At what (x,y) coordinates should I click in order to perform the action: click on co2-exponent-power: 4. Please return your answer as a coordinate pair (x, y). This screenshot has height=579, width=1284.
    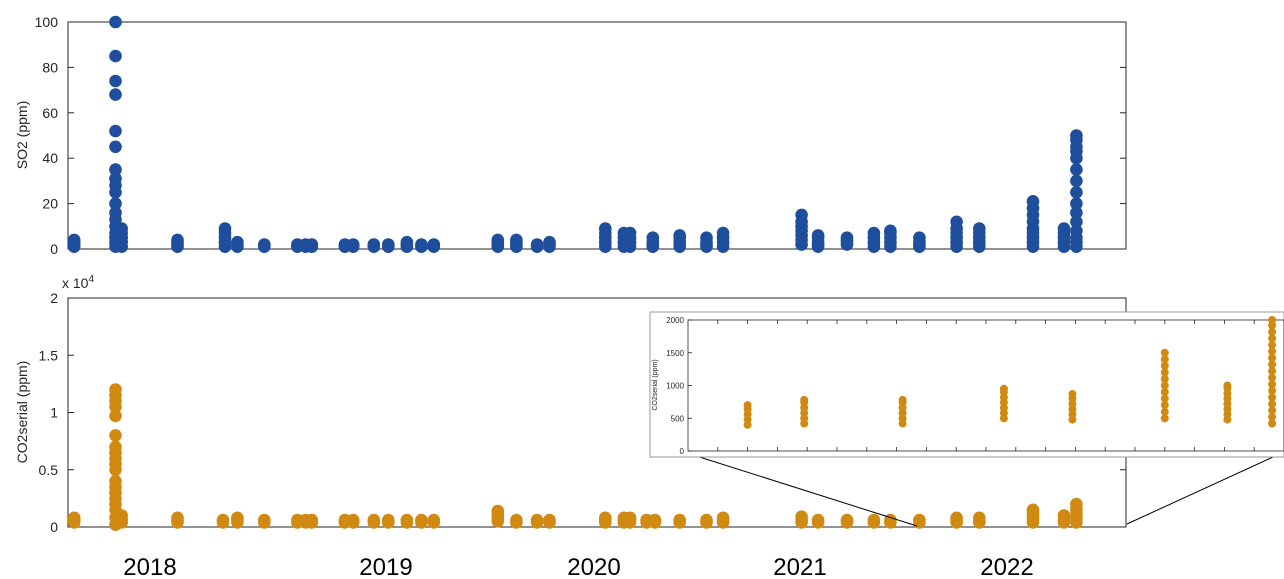
    Looking at the image, I should click on (91, 279).